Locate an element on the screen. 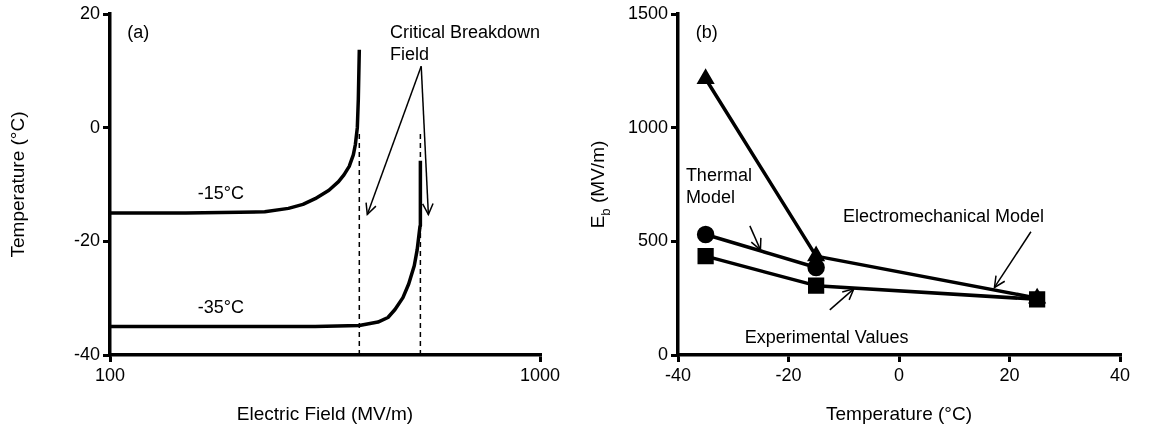  y-tick-label: -20 is located at coordinates (86, 240).